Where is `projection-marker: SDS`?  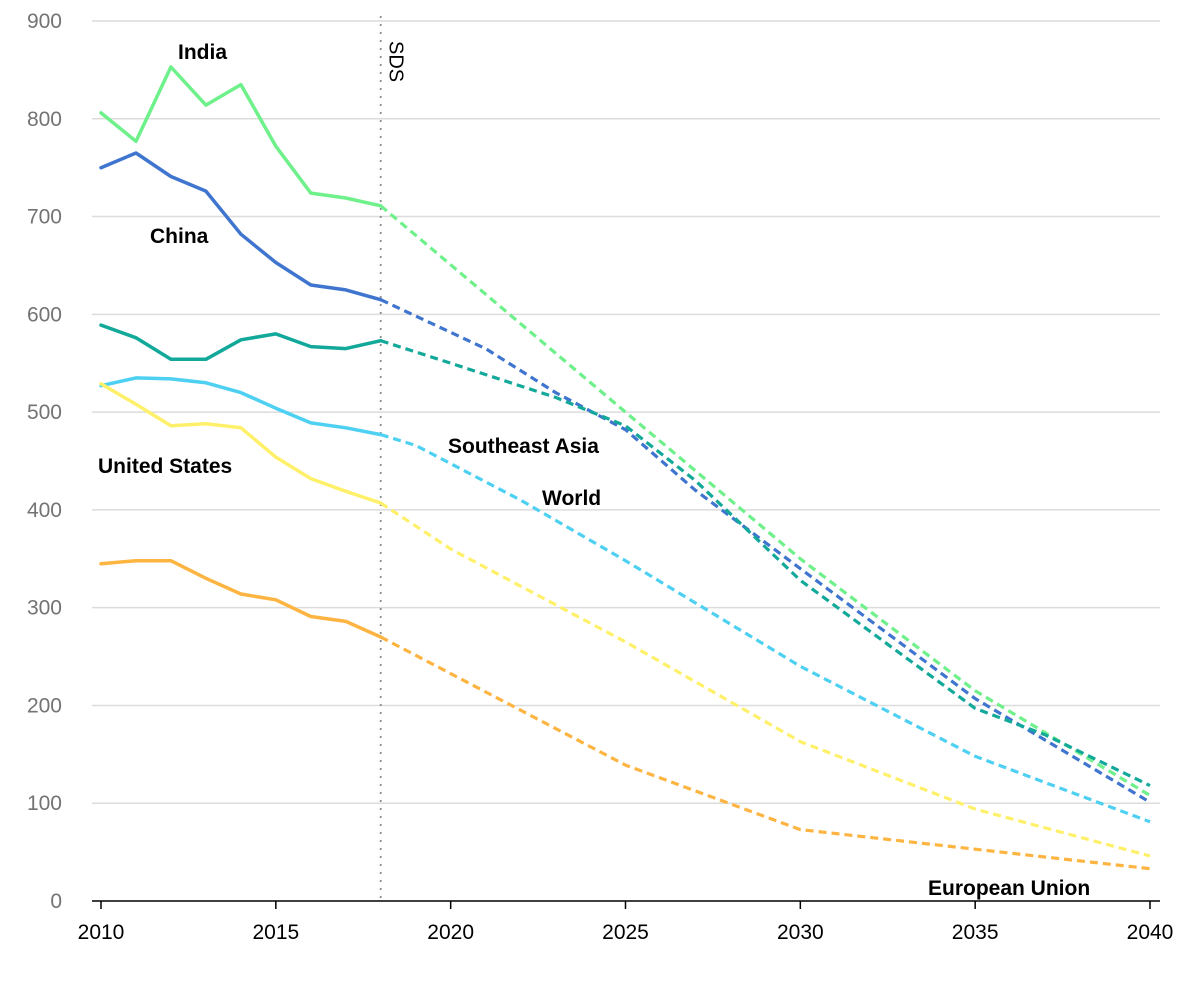 projection-marker: SDS is located at coordinates (393, 458).